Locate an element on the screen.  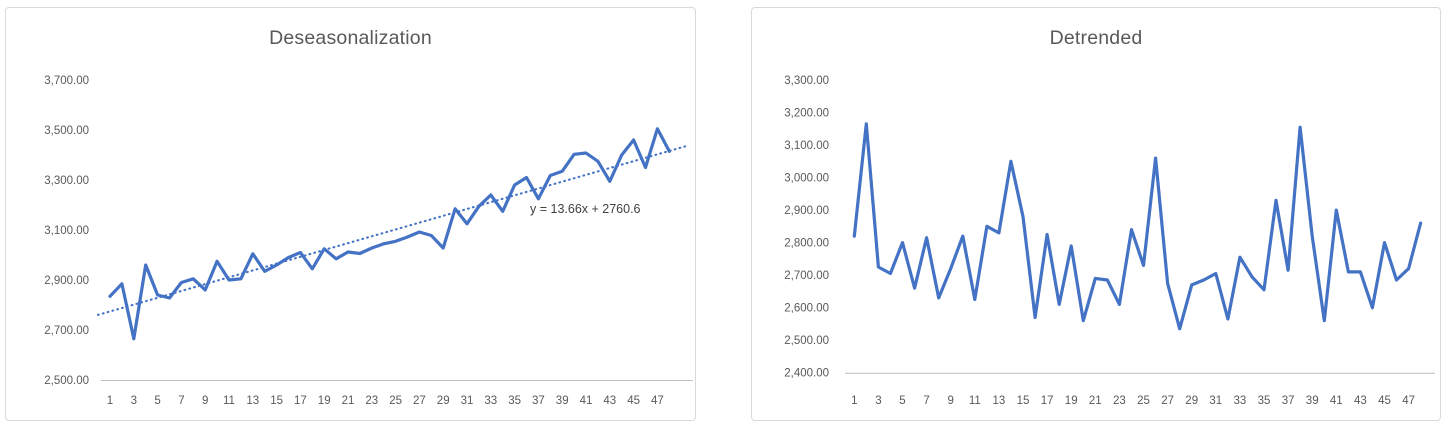
y-axis-tick-label: 3,200.00 is located at coordinates (806, 114).